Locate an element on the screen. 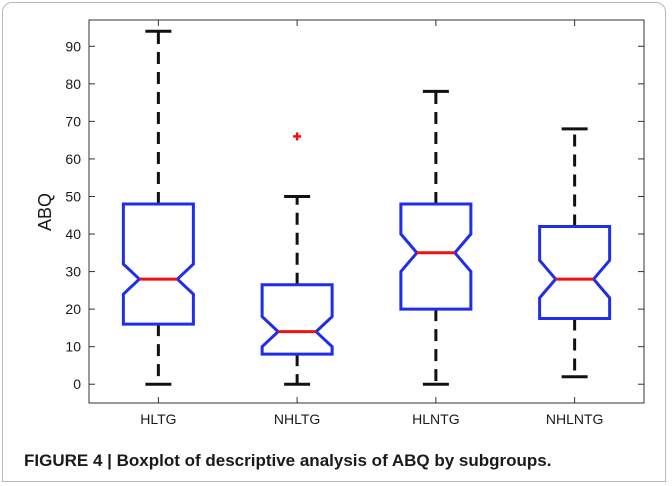  box-hlntg is located at coordinates (436, 237).